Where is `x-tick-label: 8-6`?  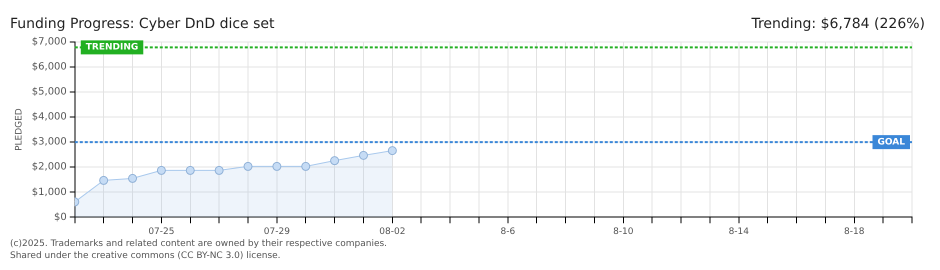
x-tick-label: 8-6 is located at coordinates (508, 231).